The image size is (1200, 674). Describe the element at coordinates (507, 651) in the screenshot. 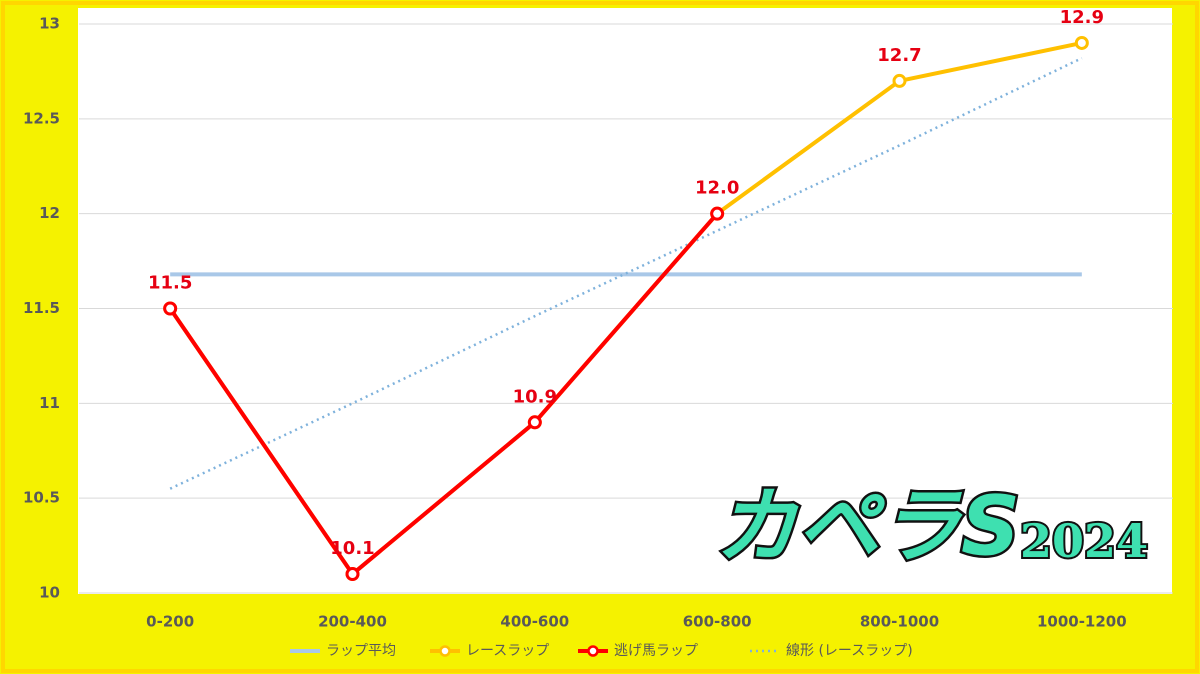

I see `legend-label: レースラップ` at that location.